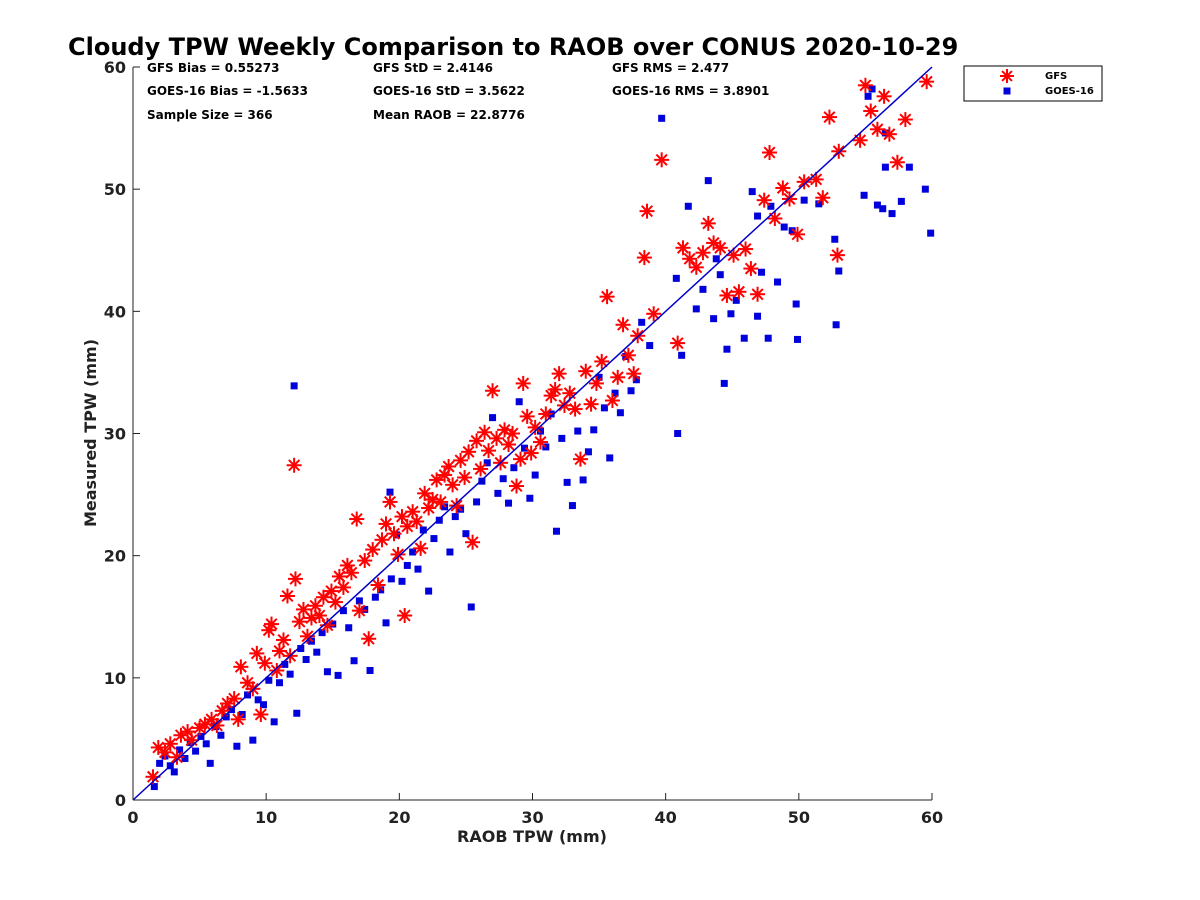  What do you see at coordinates (690, 91) in the screenshot?
I see `stat-annotation: GOES-16 RMS = 3.8901` at bounding box center [690, 91].